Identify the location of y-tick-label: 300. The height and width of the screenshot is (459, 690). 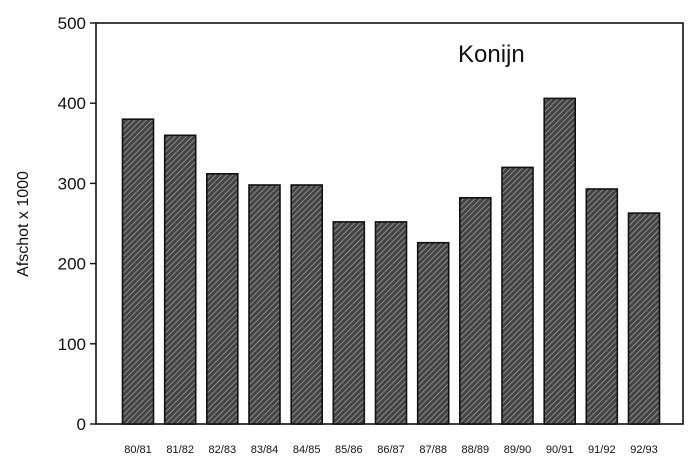
(72, 183).